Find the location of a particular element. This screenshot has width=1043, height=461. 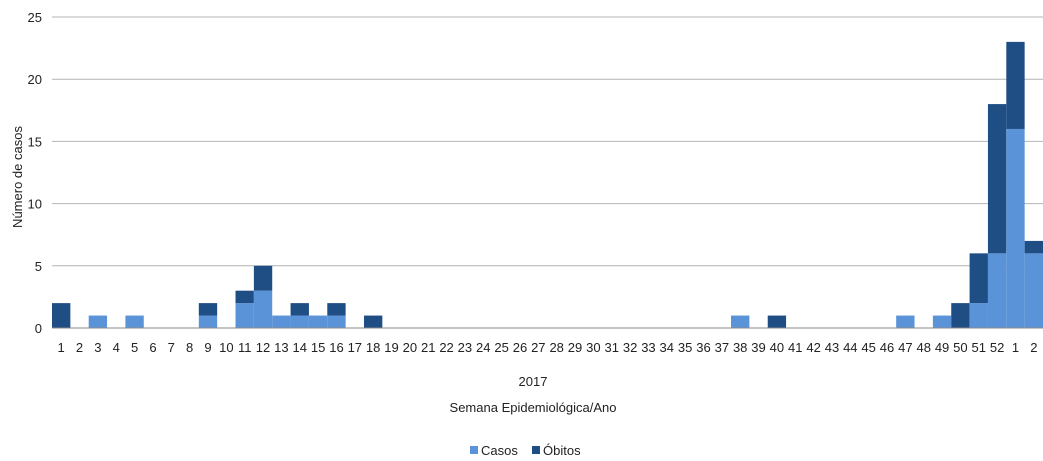

x-axis-title: Semana Epidemiológica/Ano is located at coordinates (533, 407).